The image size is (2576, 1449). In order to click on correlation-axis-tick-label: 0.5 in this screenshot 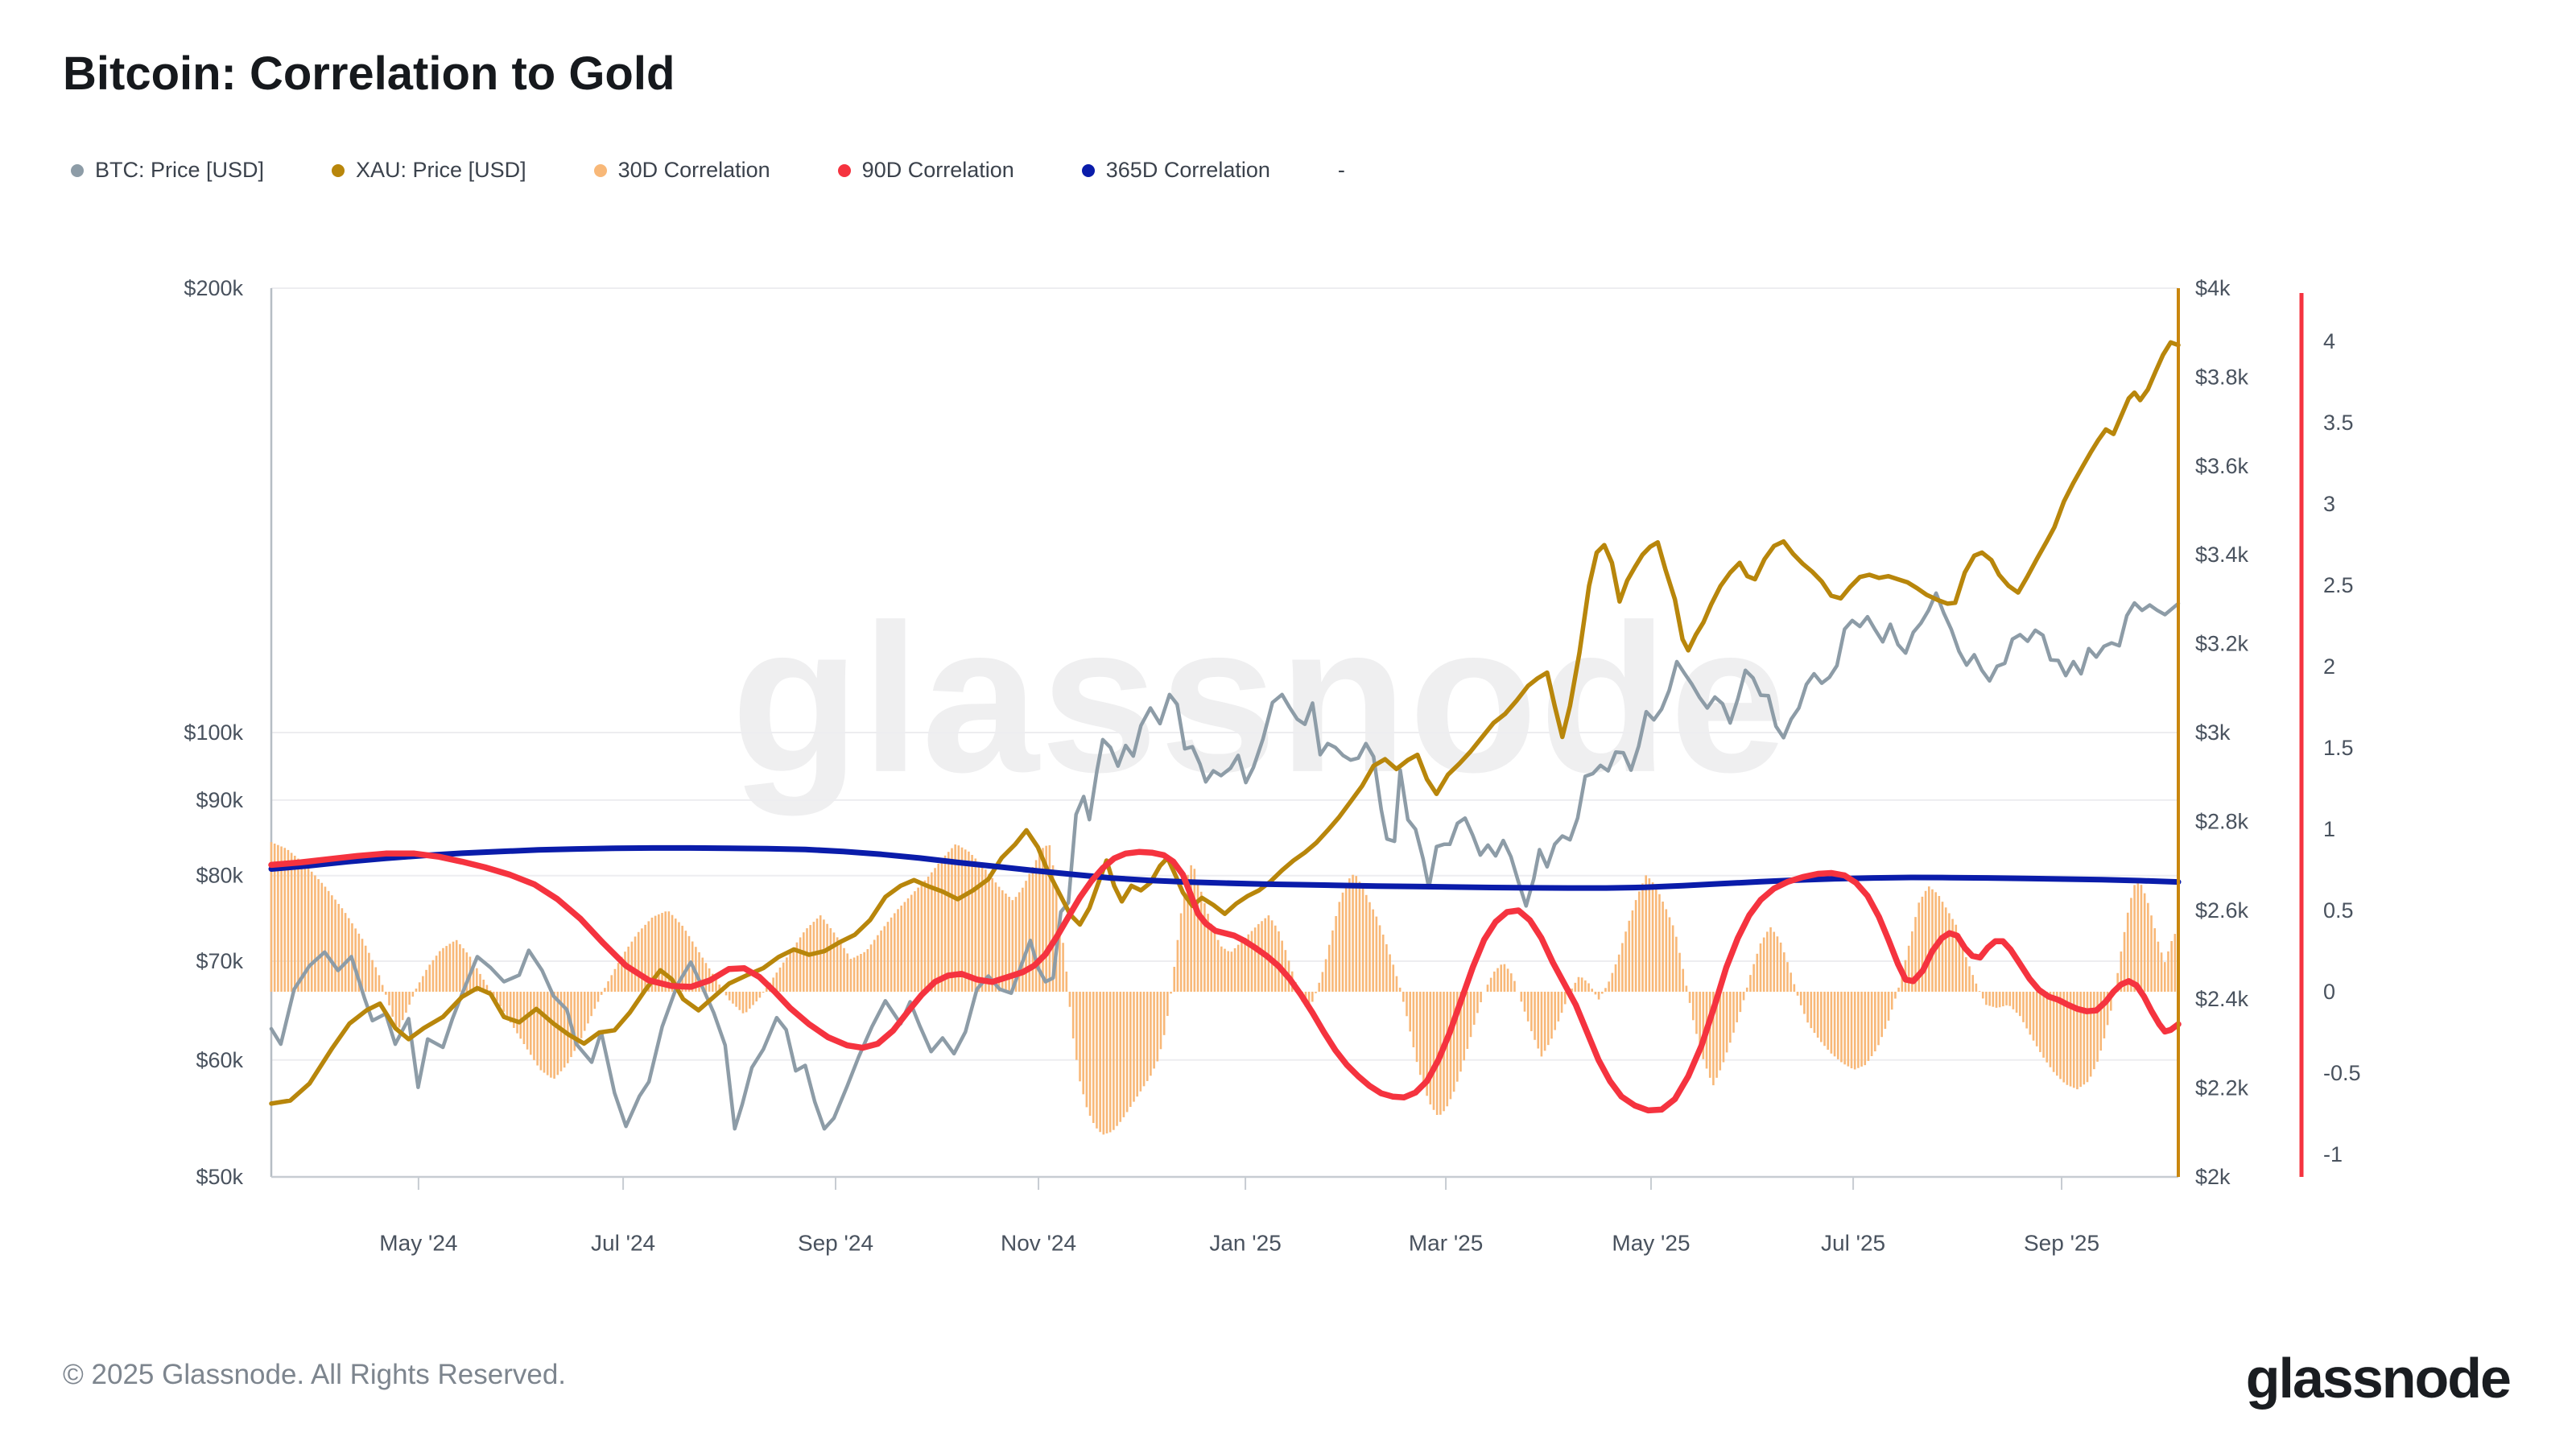, I will do `click(2338, 910)`.